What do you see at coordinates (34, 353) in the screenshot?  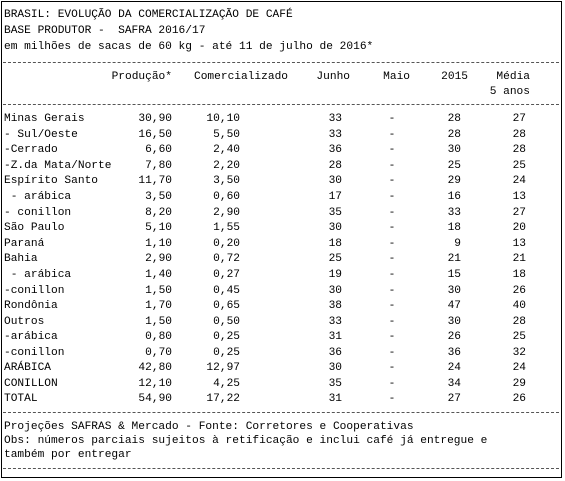 I see `cell-label: -conillon` at bounding box center [34, 353].